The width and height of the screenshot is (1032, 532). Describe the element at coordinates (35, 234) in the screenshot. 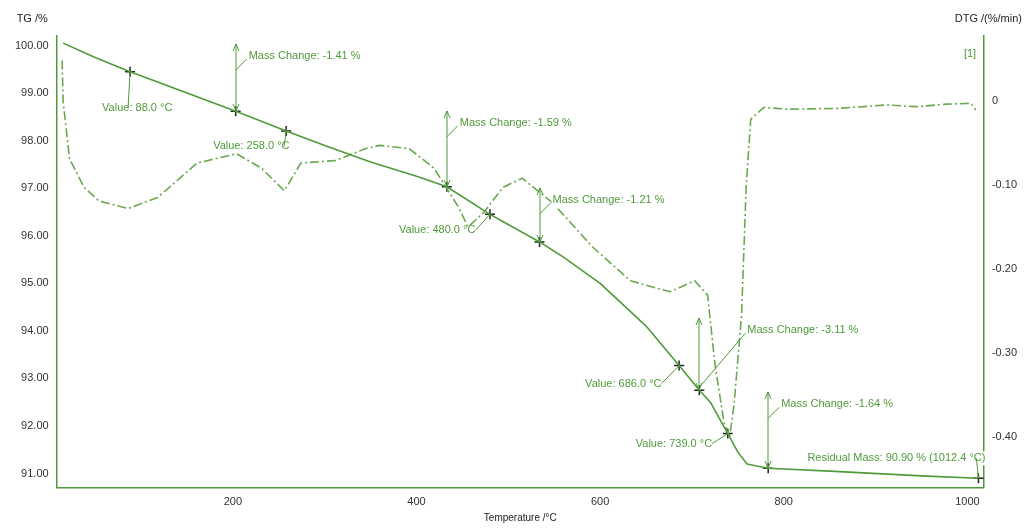

I see `y-tick-label: 96.00` at that location.